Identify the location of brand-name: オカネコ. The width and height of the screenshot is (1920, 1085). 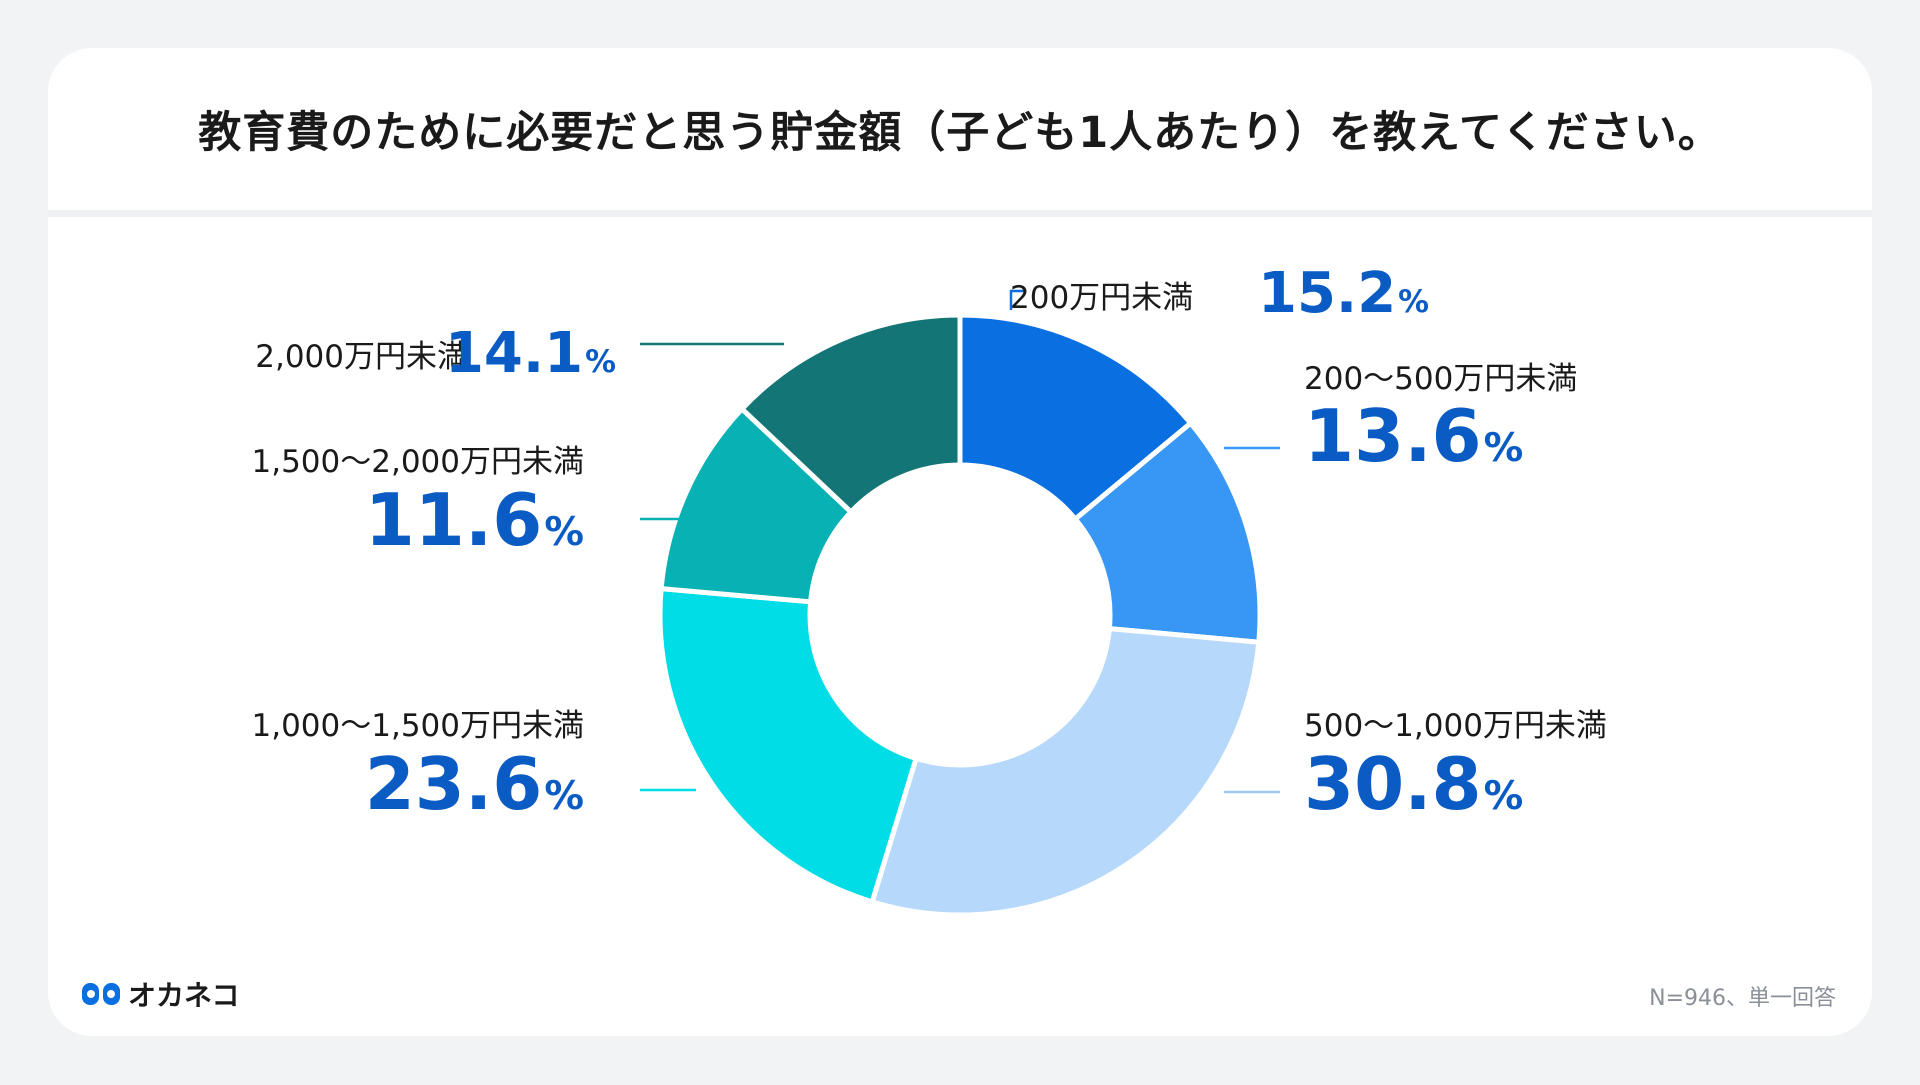
(184, 995).